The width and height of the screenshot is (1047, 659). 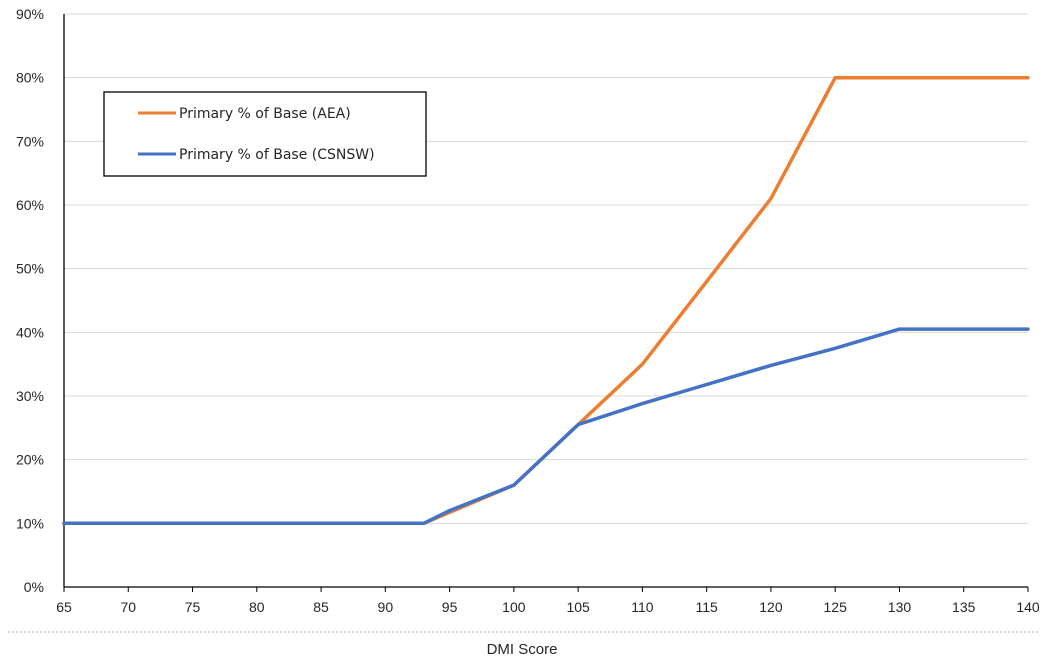 What do you see at coordinates (277, 155) in the screenshot?
I see `legend-label-csnsw: Primary % of Base (CSNSW)` at bounding box center [277, 155].